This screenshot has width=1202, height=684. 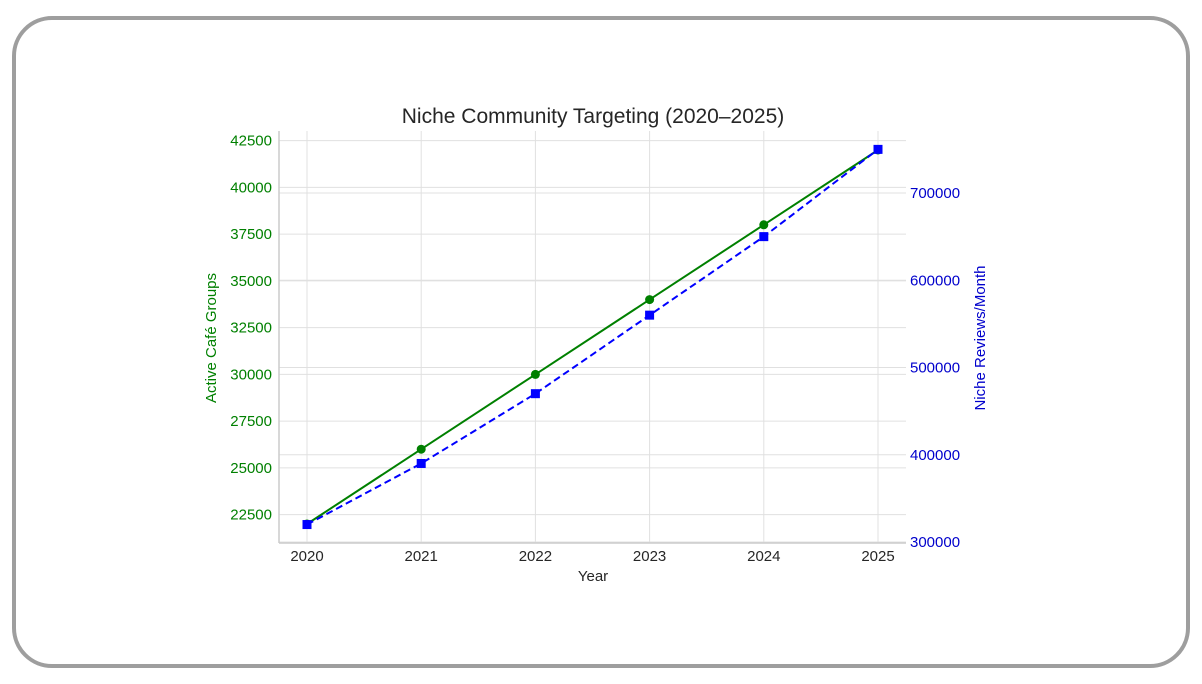 I want to click on y-axis-label-left: Active Café Groups, so click(x=211, y=338).